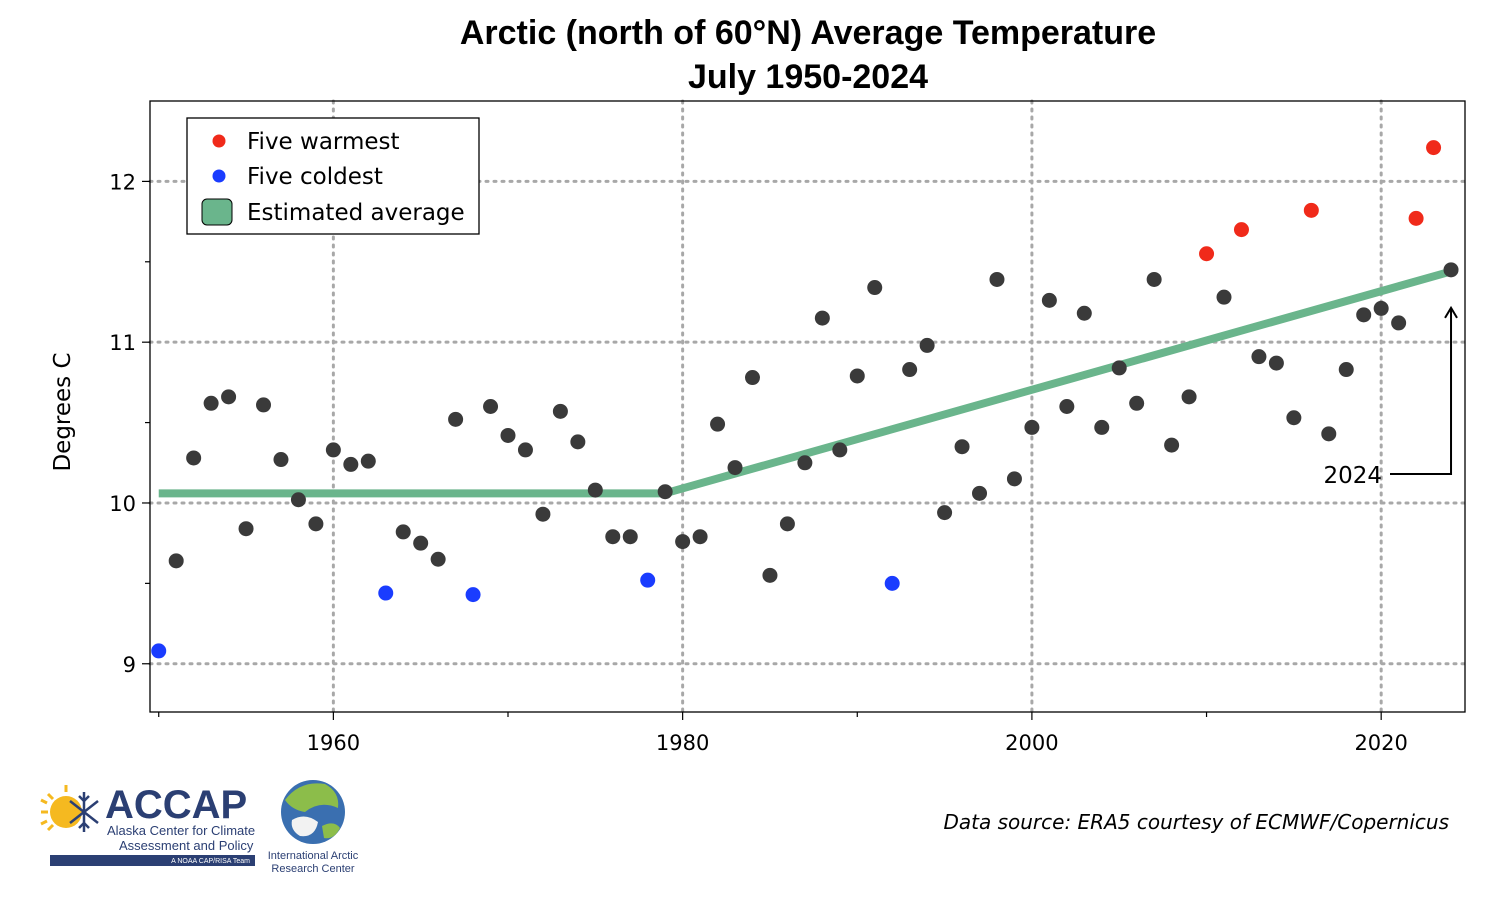  I want to click on y-tick-label: 10, so click(122, 504).